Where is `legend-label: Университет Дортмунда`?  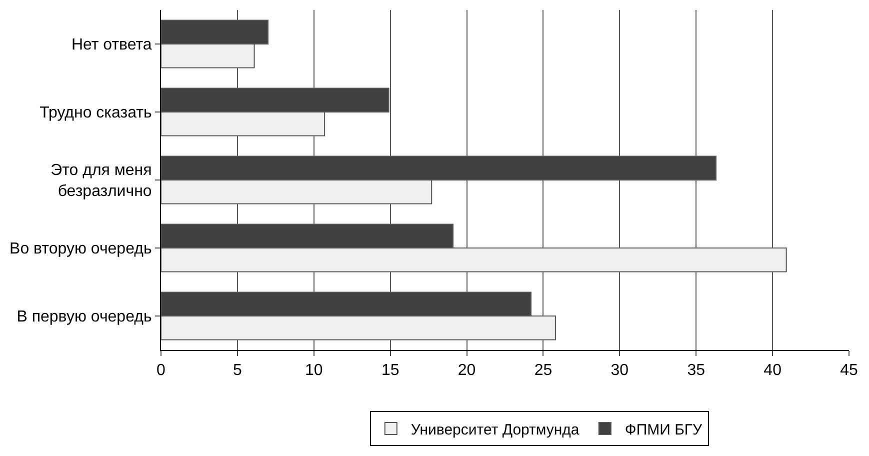
legend-label: Университет Дортмунда is located at coordinates (495, 429).